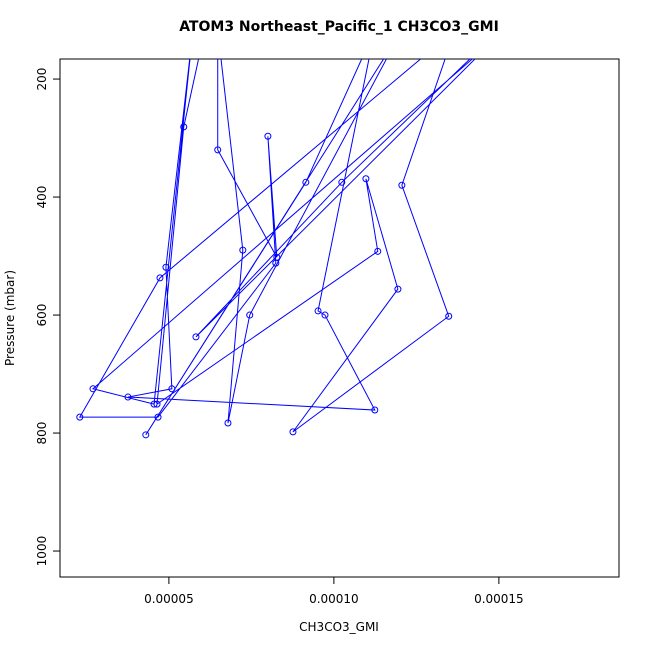  Describe the element at coordinates (10, 318) in the screenshot. I see `y-axis-label: Pressure (mbar)` at that location.